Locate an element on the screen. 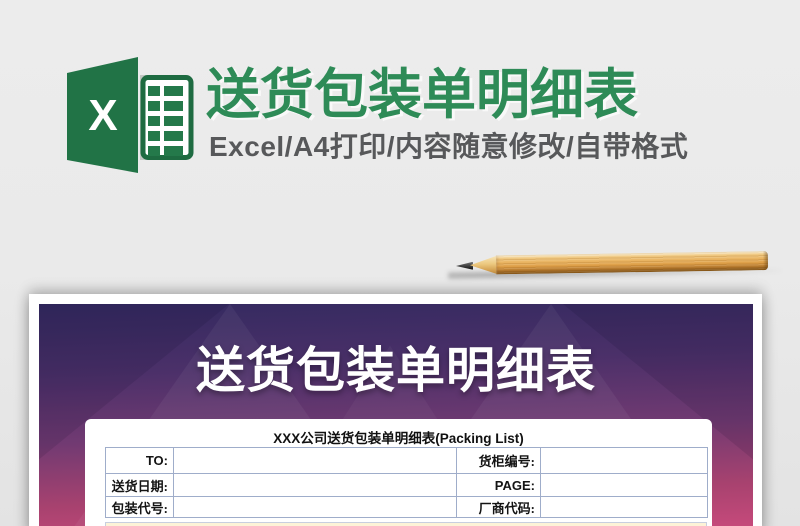  banner-subtitle: Excel/A4打印/内容随意修改/自带格式 is located at coordinates (449, 146).